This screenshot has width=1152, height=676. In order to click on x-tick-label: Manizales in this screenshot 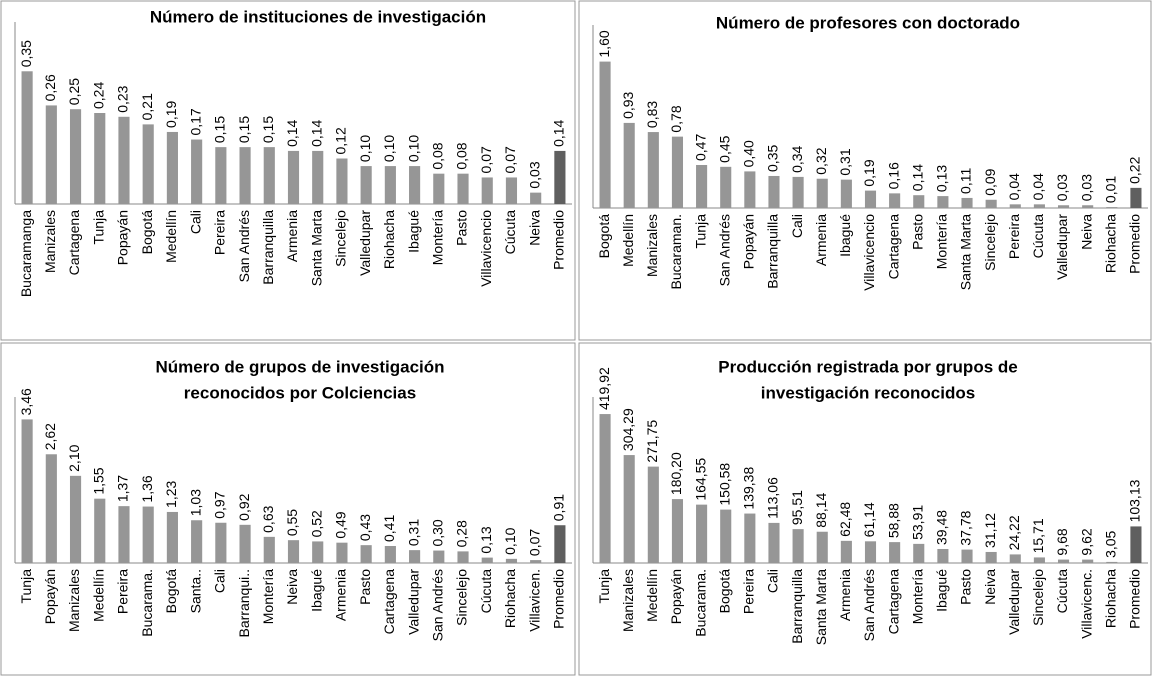, I will do `click(74, 600)`.